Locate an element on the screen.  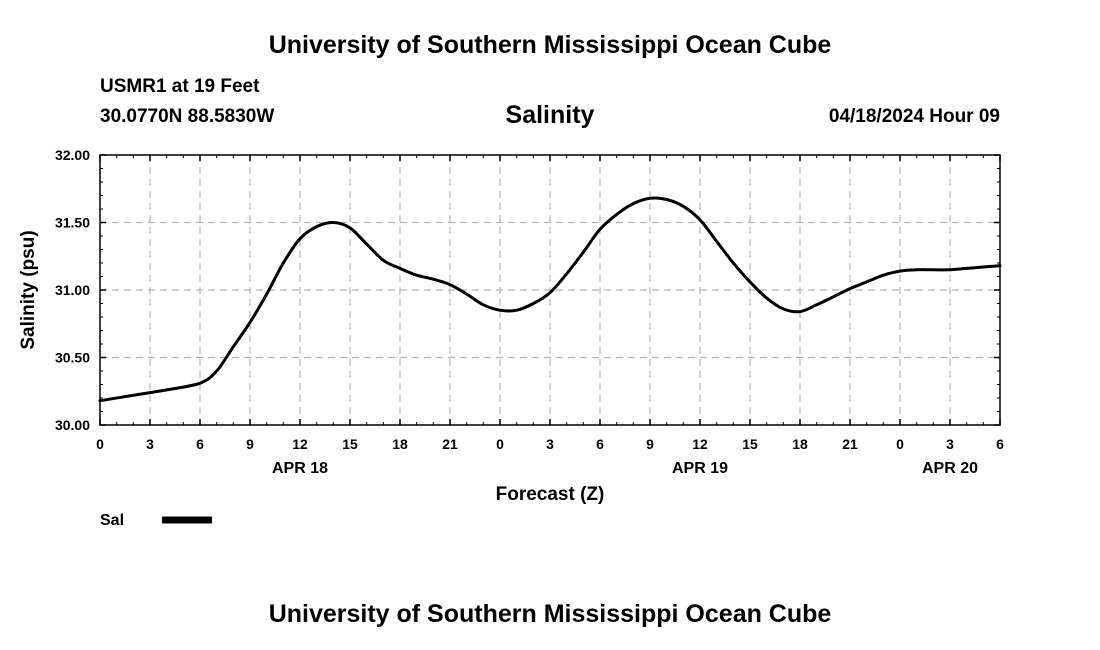
y-tick-label: 32.00 is located at coordinates (72, 155).